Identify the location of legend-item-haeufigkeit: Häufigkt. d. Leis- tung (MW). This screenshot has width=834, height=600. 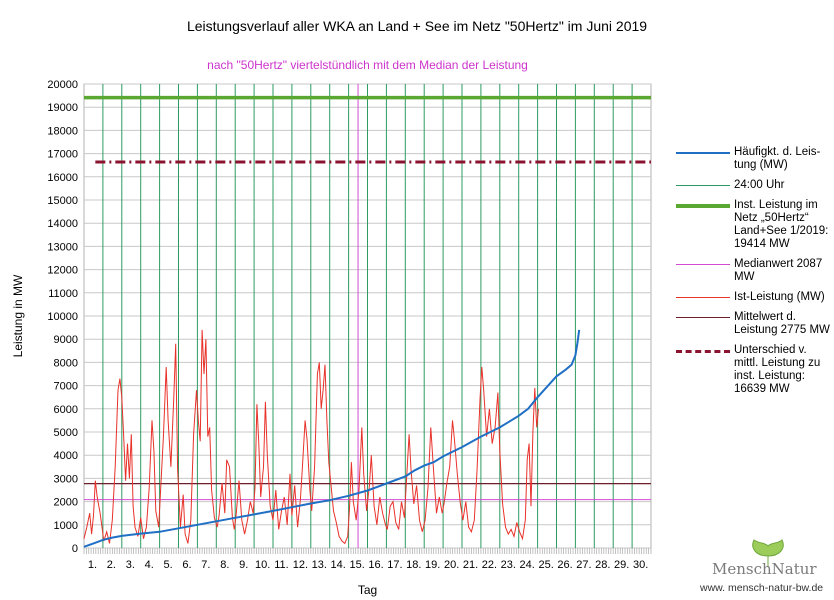
(752, 159).